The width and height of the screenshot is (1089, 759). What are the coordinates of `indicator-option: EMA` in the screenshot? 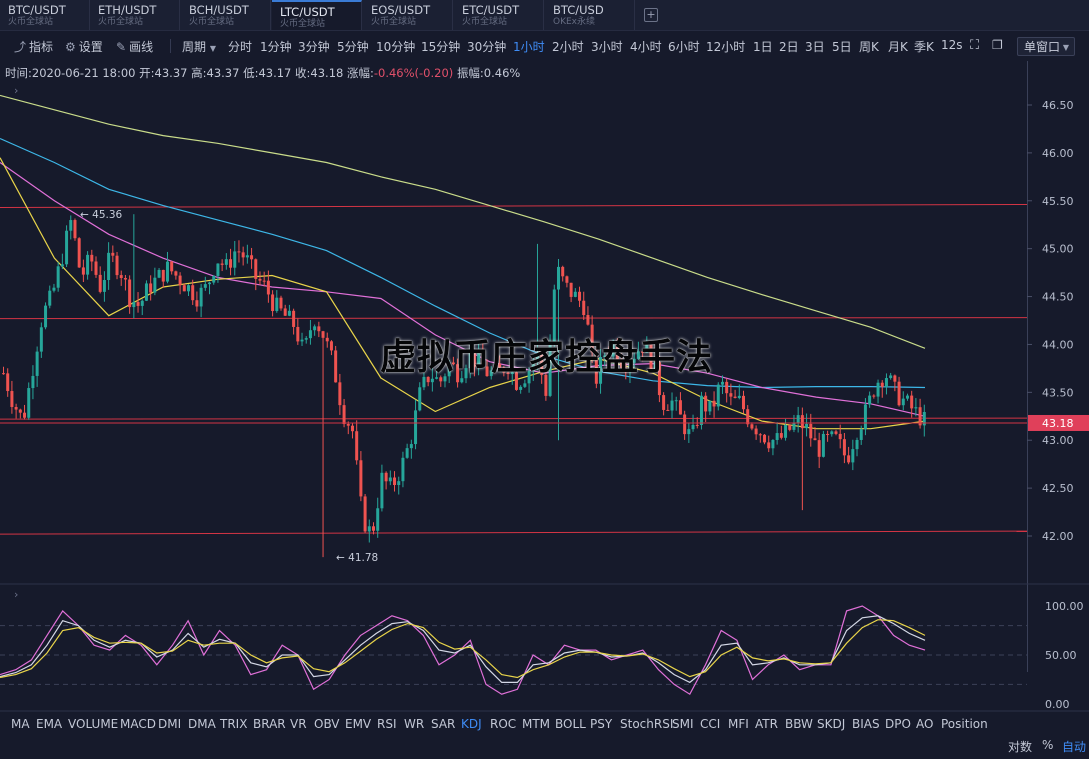 It's located at (49, 724).